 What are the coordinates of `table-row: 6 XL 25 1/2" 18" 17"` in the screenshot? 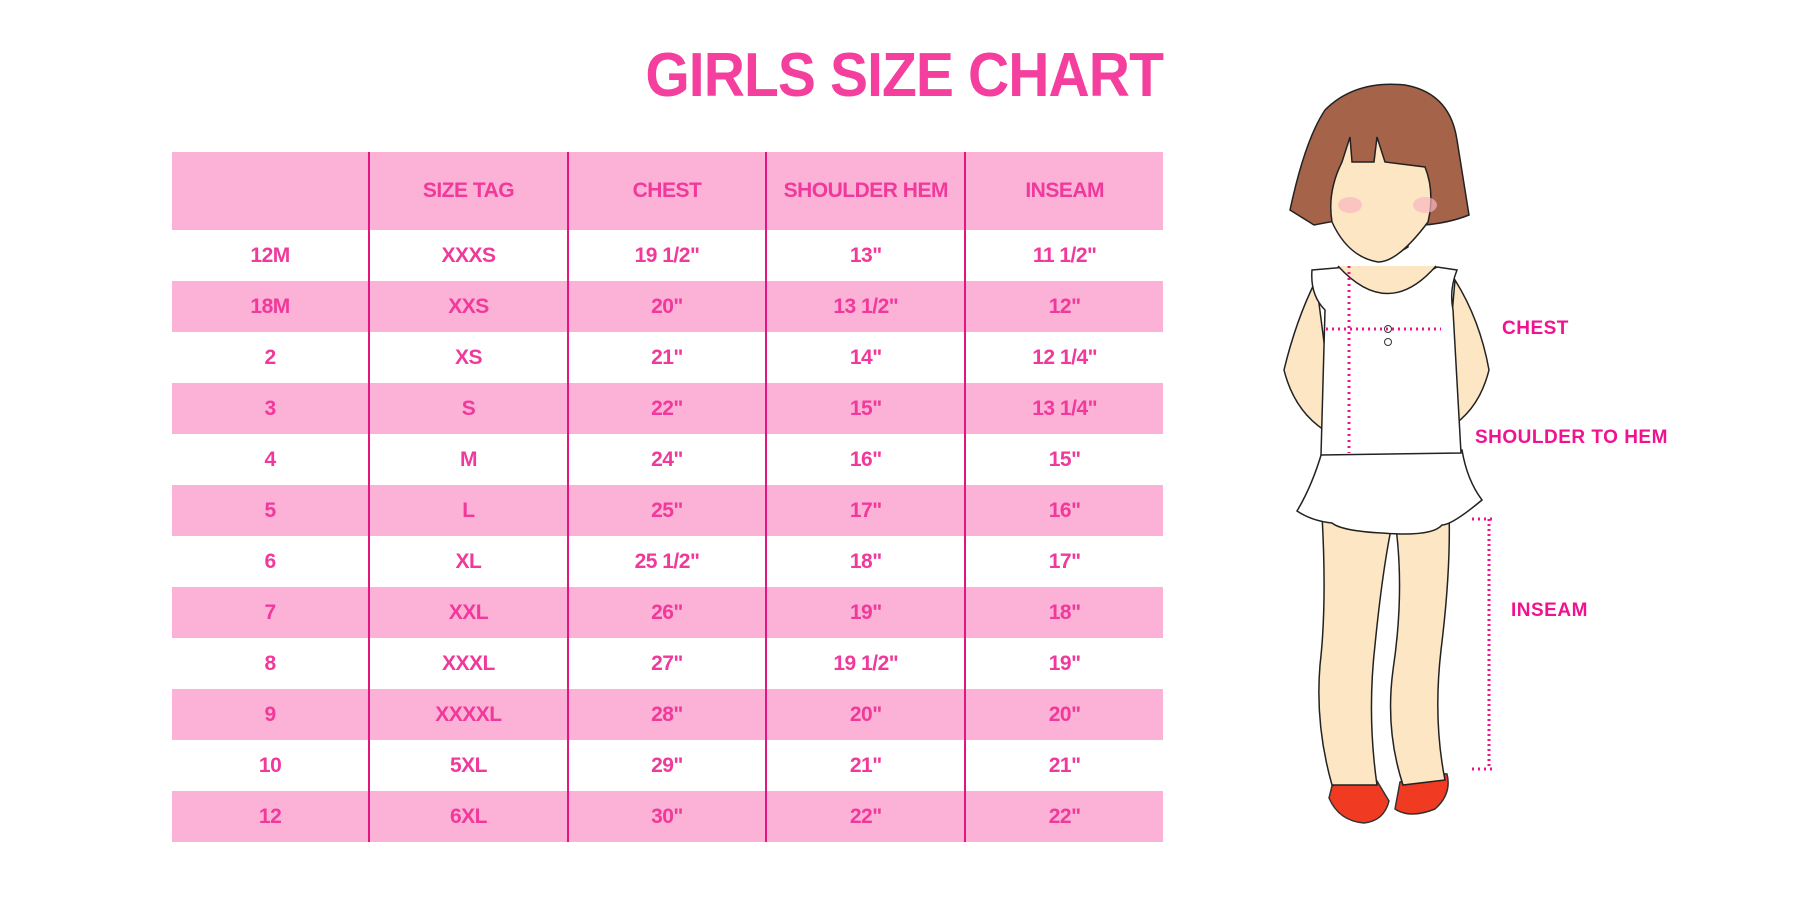 It's located at (667, 561).